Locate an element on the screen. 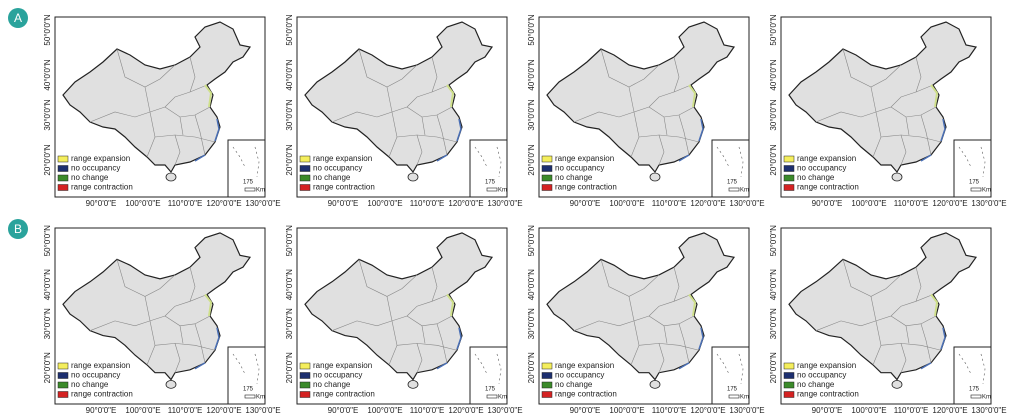 This screenshot has width=1013, height=420. legend-label: range contraction is located at coordinates (828, 187).